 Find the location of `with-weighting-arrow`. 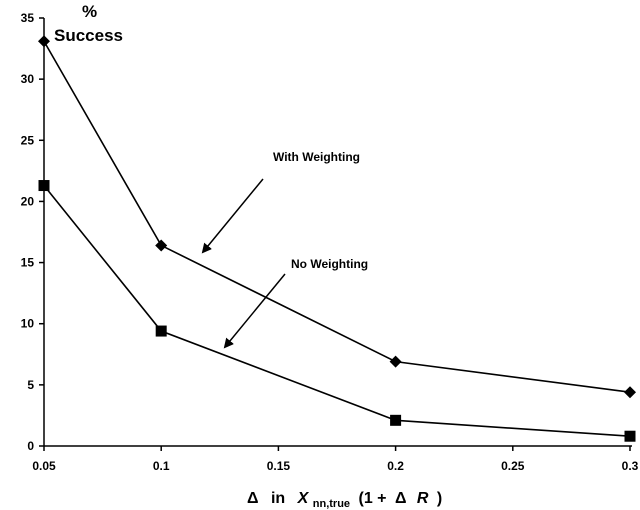

with-weighting-arrow is located at coordinates (232, 216).